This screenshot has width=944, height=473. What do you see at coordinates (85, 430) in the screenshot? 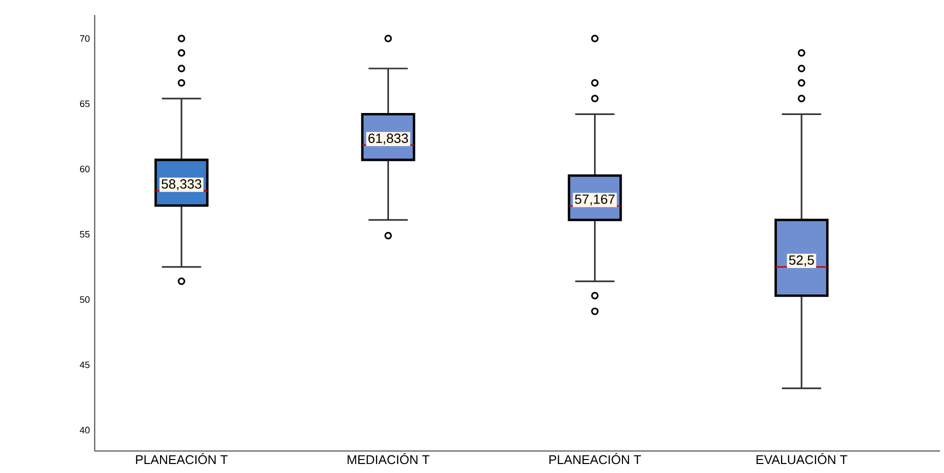
I see `y-tick-label: 40` at bounding box center [85, 430].